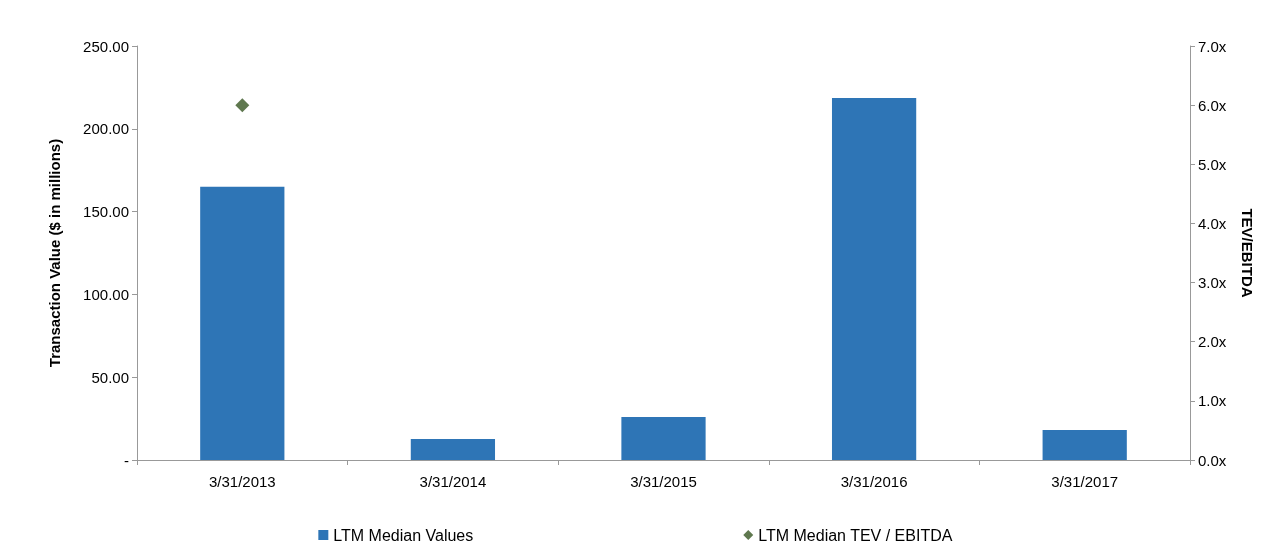  What do you see at coordinates (403, 535) in the screenshot?
I see `legend-label: LTM Median Values` at bounding box center [403, 535].